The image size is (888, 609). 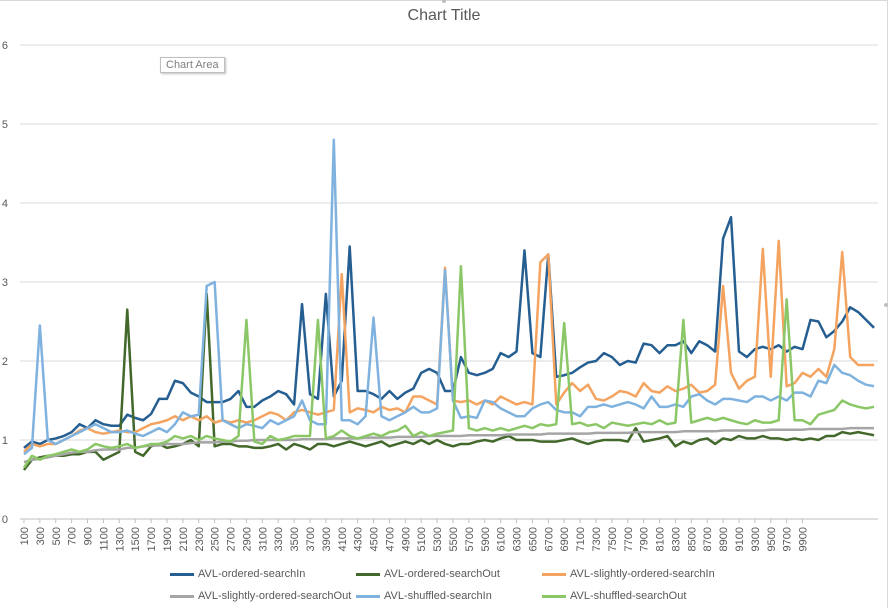 What do you see at coordinates (581, 539) in the screenshot?
I see `x-tick-label: 7100` at bounding box center [581, 539].